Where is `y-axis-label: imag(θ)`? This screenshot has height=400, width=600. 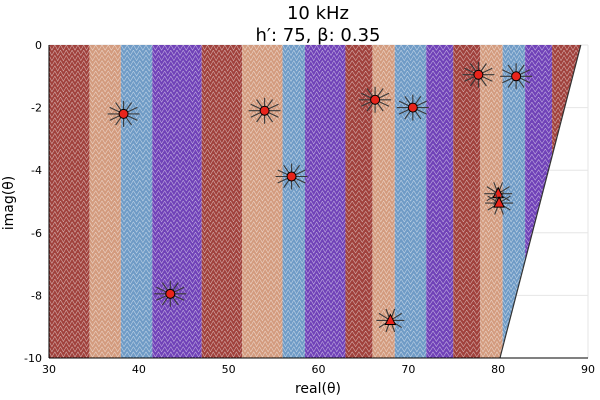 y-axis-label: imag(θ) is located at coordinates (9, 203).